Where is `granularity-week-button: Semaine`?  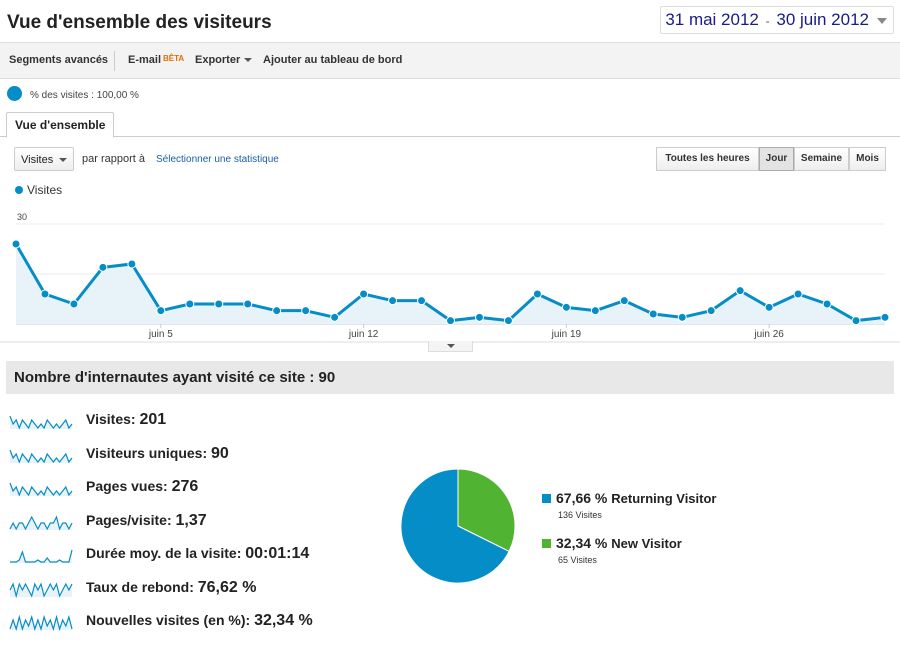
granularity-week-button: Semaine is located at coordinates (821, 159).